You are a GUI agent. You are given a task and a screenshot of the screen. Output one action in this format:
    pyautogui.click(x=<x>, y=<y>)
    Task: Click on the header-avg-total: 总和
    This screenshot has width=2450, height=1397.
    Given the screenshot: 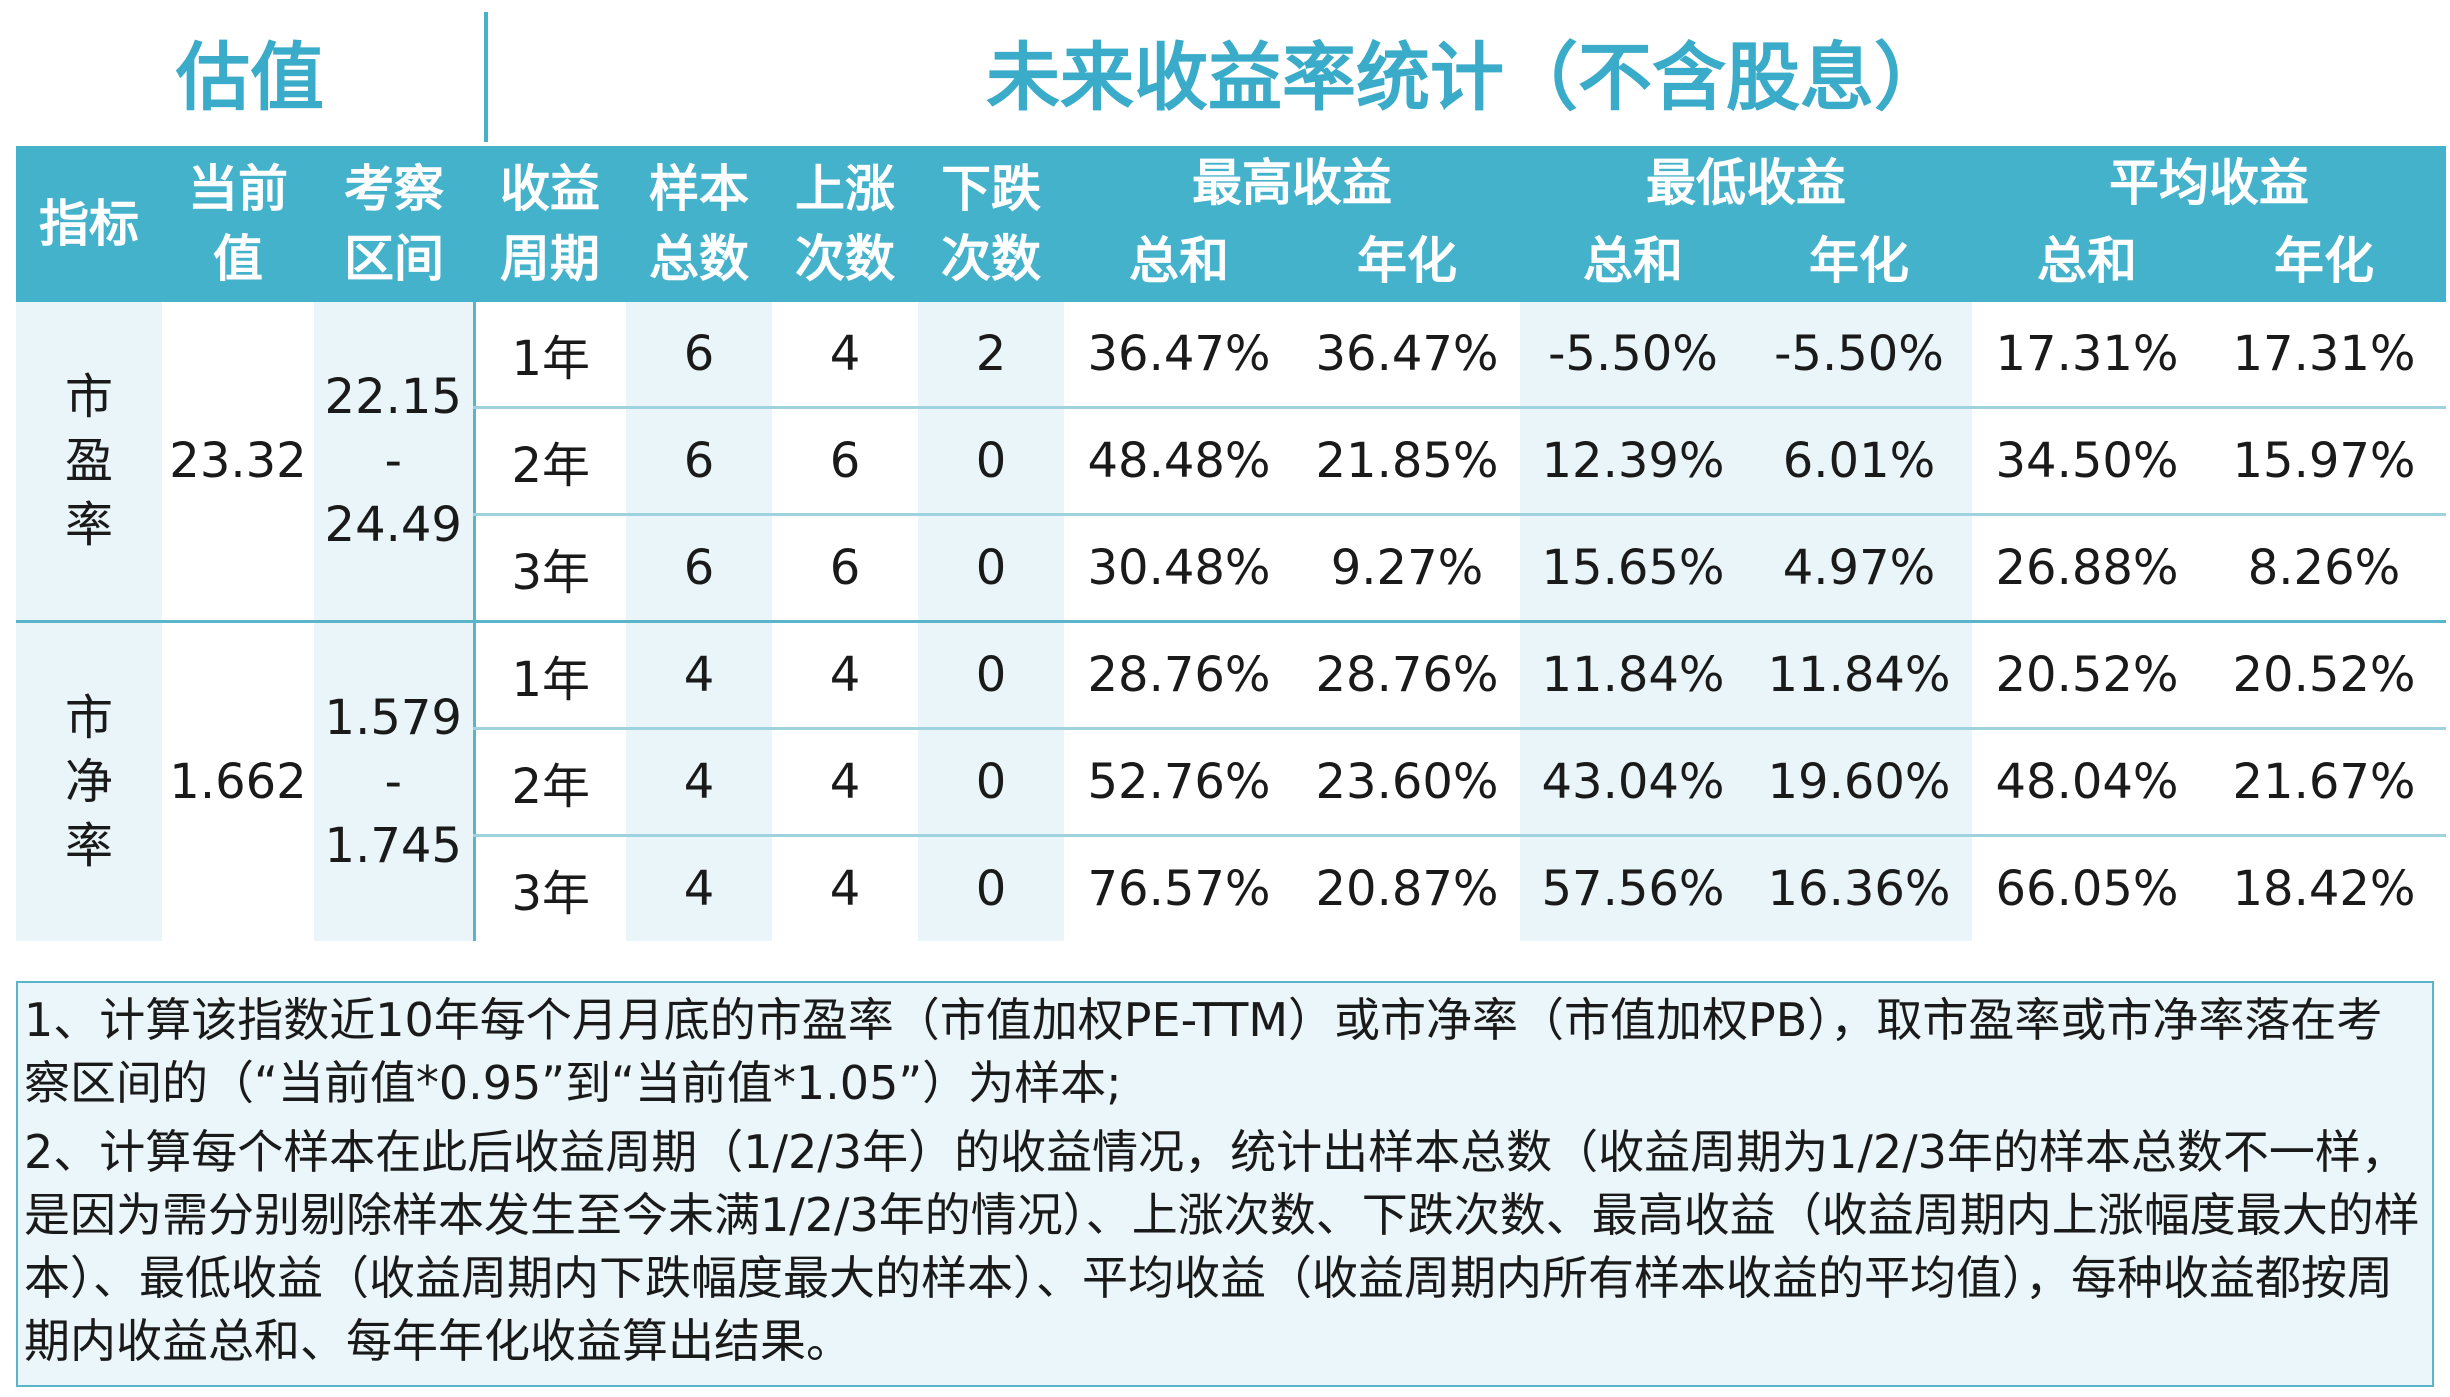 What is the action you would take?
    pyautogui.click(x=2087, y=261)
    